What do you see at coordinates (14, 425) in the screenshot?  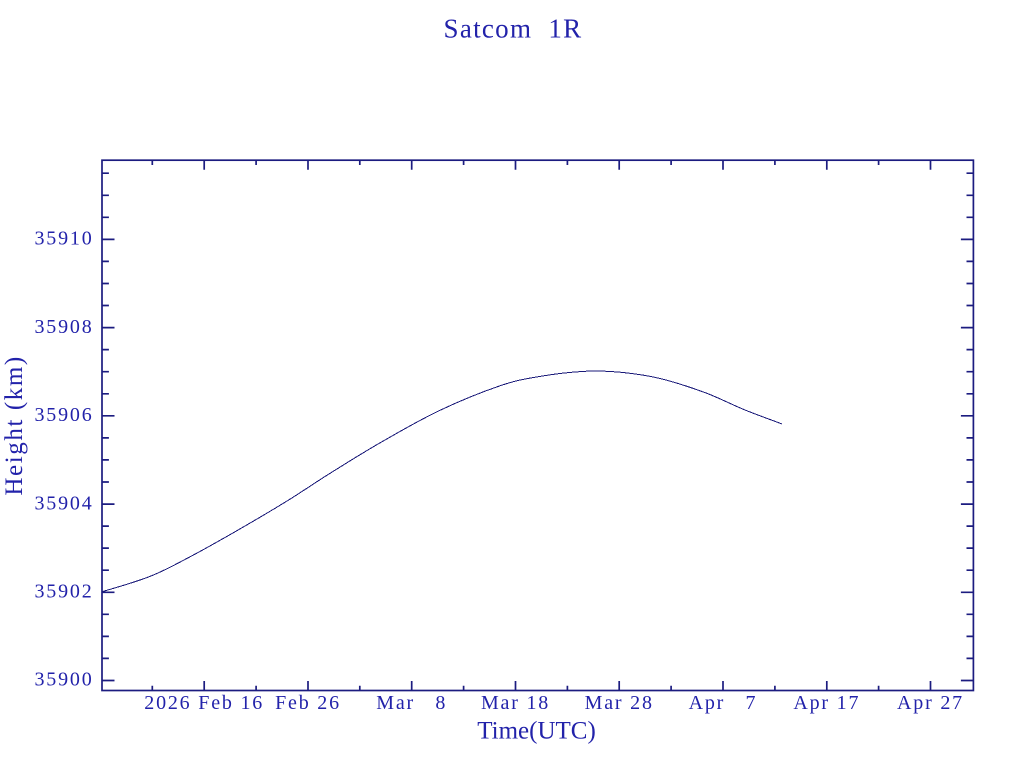 I see `svg-text: Height (km)` at bounding box center [14, 425].